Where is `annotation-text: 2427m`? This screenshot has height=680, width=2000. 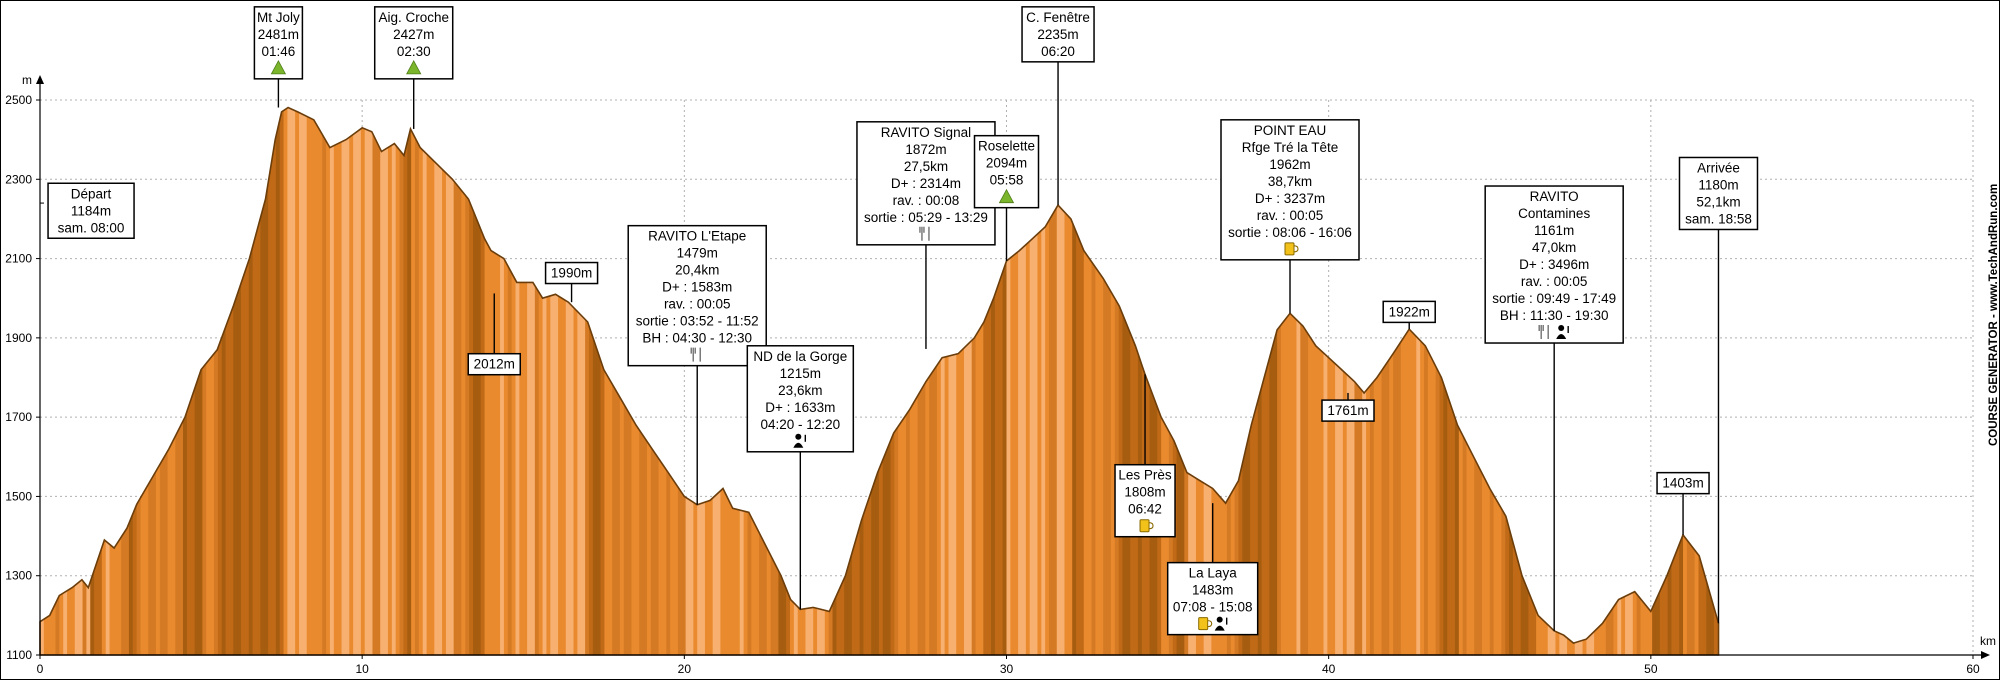
annotation-text: 2427m is located at coordinates (413, 34).